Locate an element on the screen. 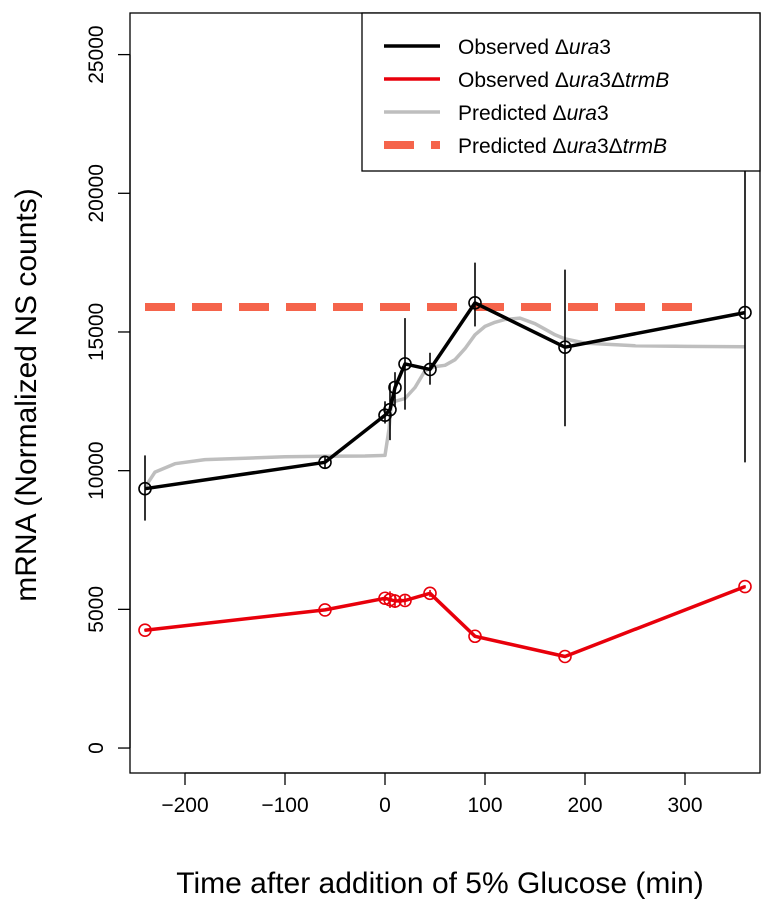 The image size is (770, 905). x-tick-label: −200 is located at coordinates (184, 805).